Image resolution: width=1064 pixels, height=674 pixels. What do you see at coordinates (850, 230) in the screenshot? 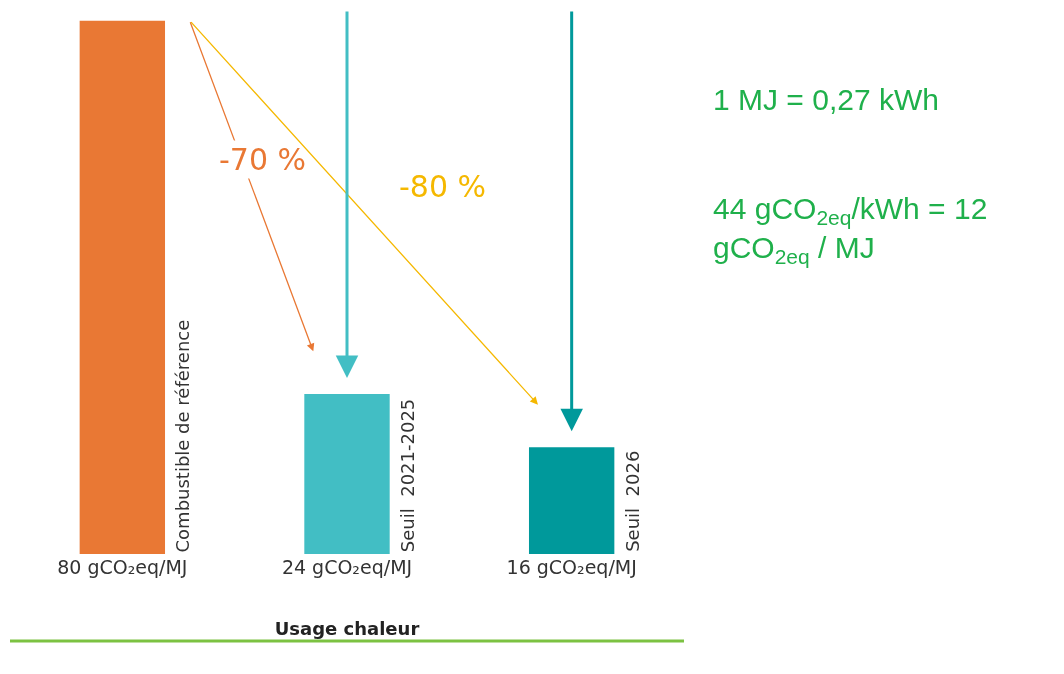
I see `text: 44 gCO$_{2eq}$/kWh = 12 gCO$_{2eq}$ / MJ` at bounding box center [850, 230].